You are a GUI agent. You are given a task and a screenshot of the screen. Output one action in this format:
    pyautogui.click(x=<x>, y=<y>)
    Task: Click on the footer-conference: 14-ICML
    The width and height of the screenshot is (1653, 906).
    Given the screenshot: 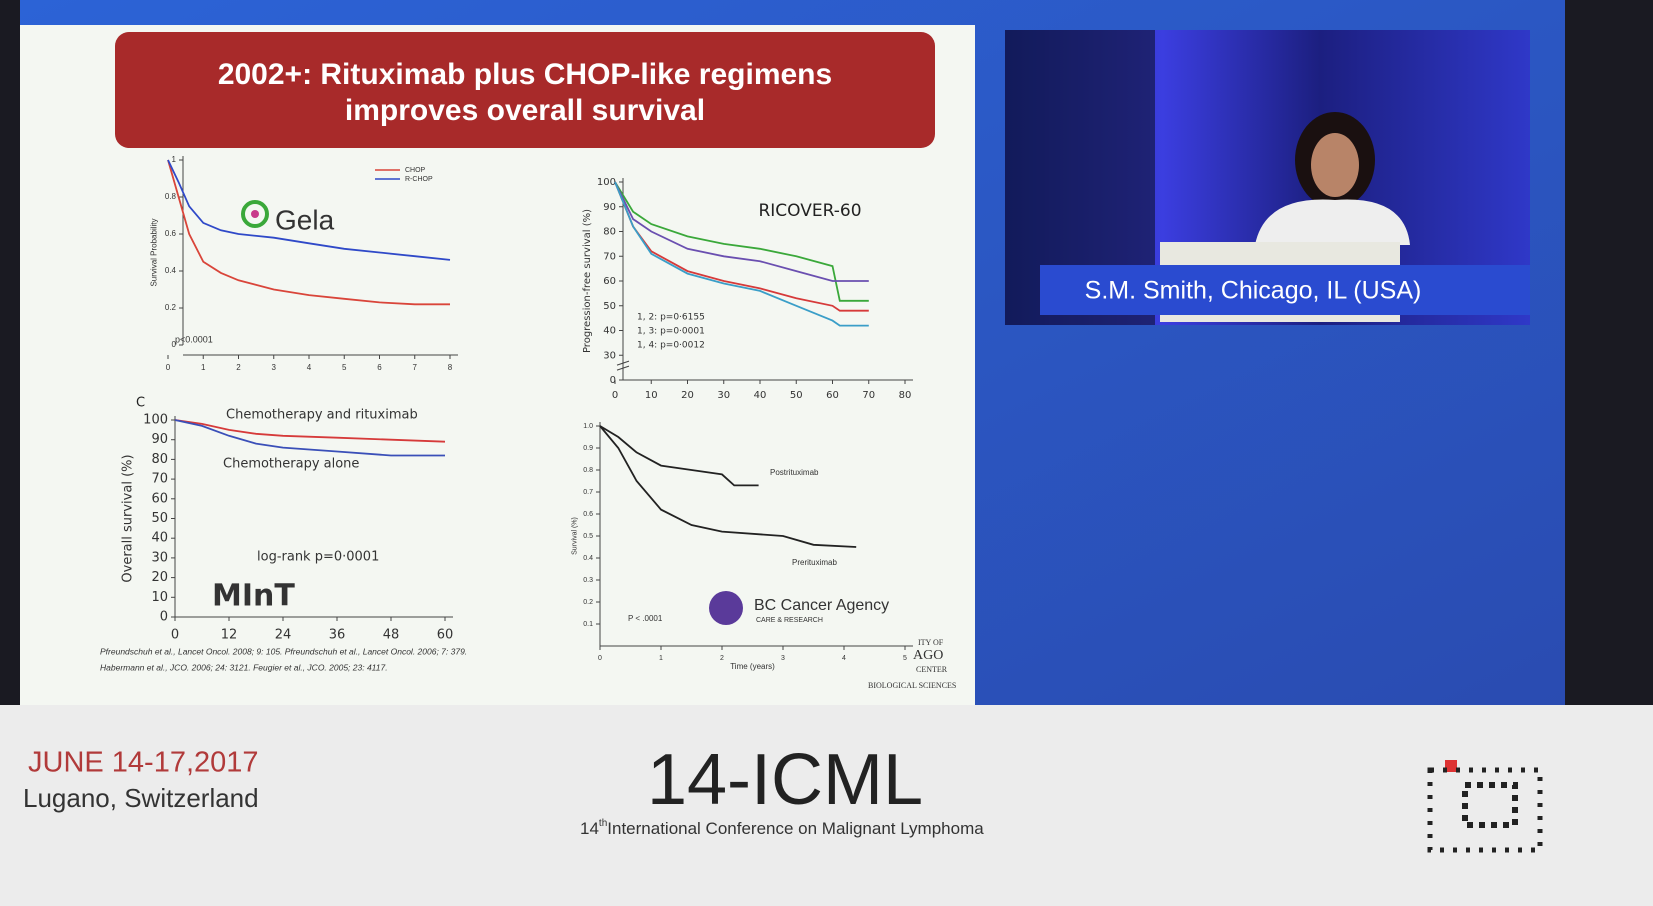 What is the action you would take?
    pyautogui.click(x=785, y=780)
    